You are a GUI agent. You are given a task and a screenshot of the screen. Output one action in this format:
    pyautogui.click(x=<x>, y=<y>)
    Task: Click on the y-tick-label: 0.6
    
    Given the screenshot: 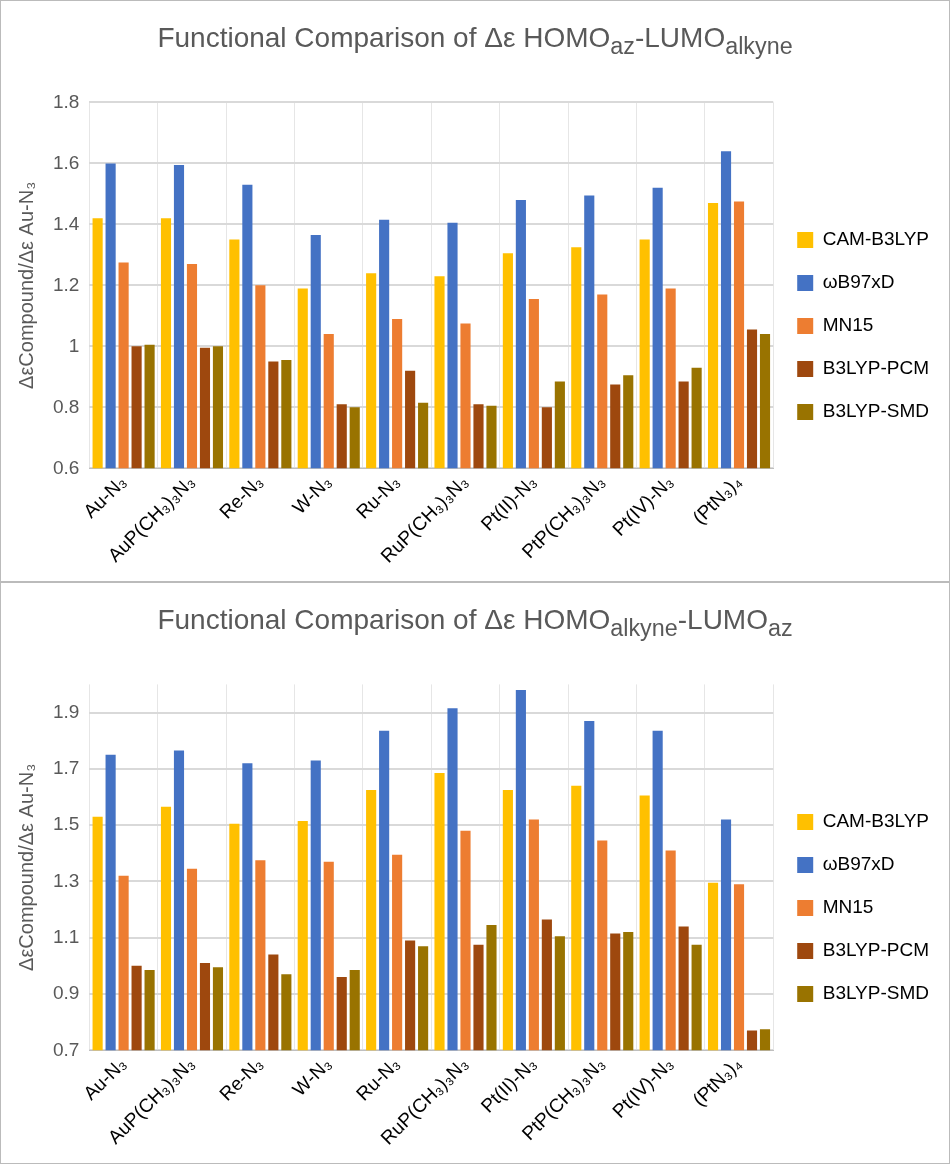 What is the action you would take?
    pyautogui.click(x=66, y=467)
    